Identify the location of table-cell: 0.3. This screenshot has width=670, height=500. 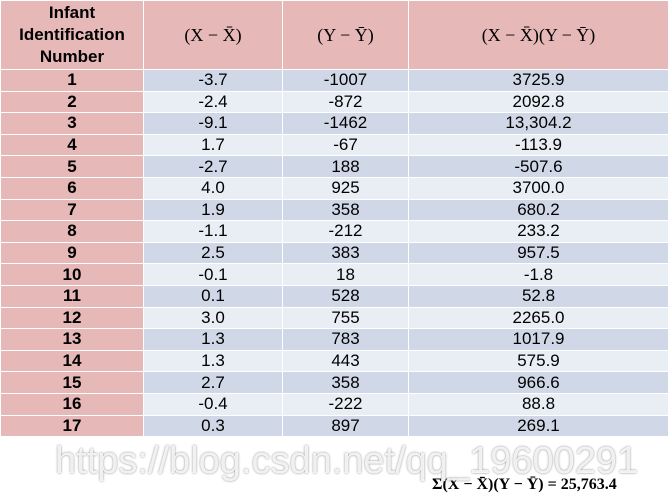
(213, 426).